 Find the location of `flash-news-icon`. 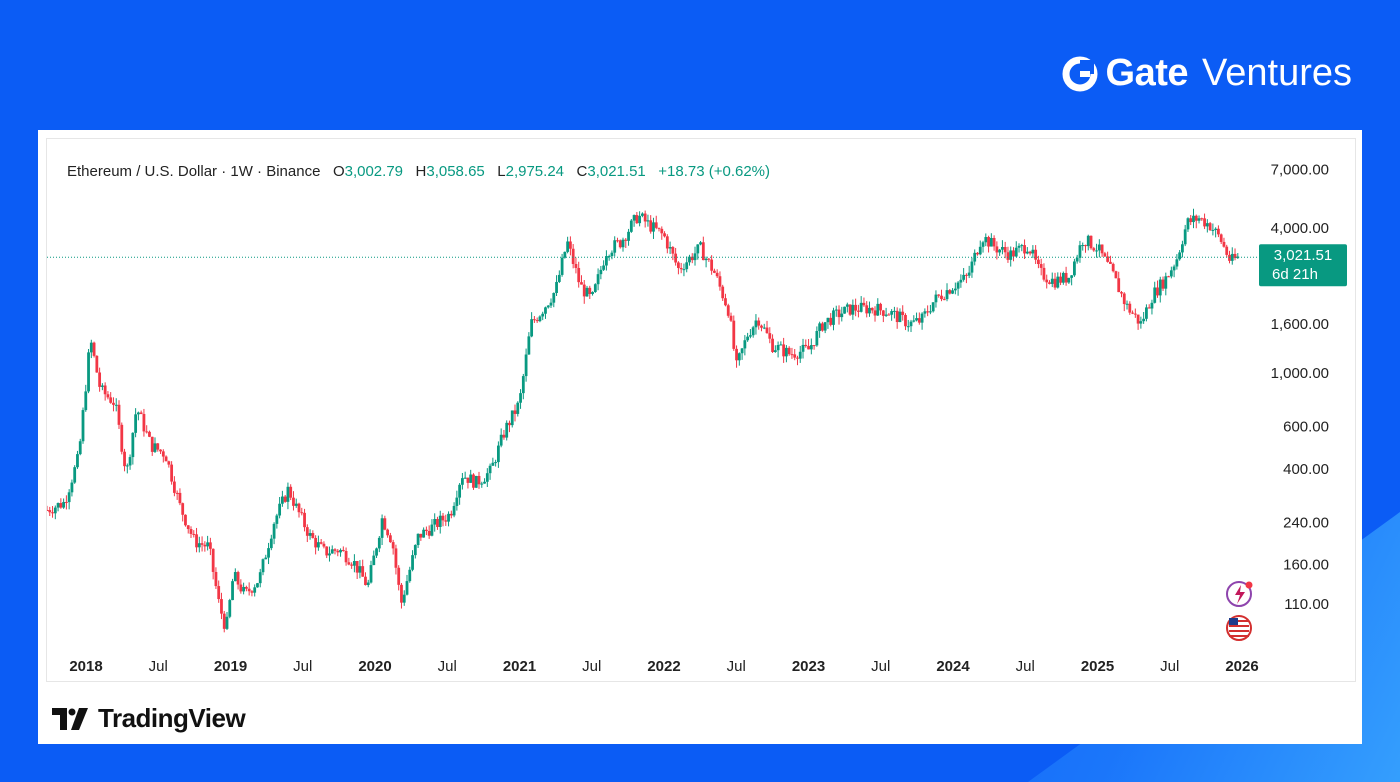

flash-news-icon is located at coordinates (1239, 594).